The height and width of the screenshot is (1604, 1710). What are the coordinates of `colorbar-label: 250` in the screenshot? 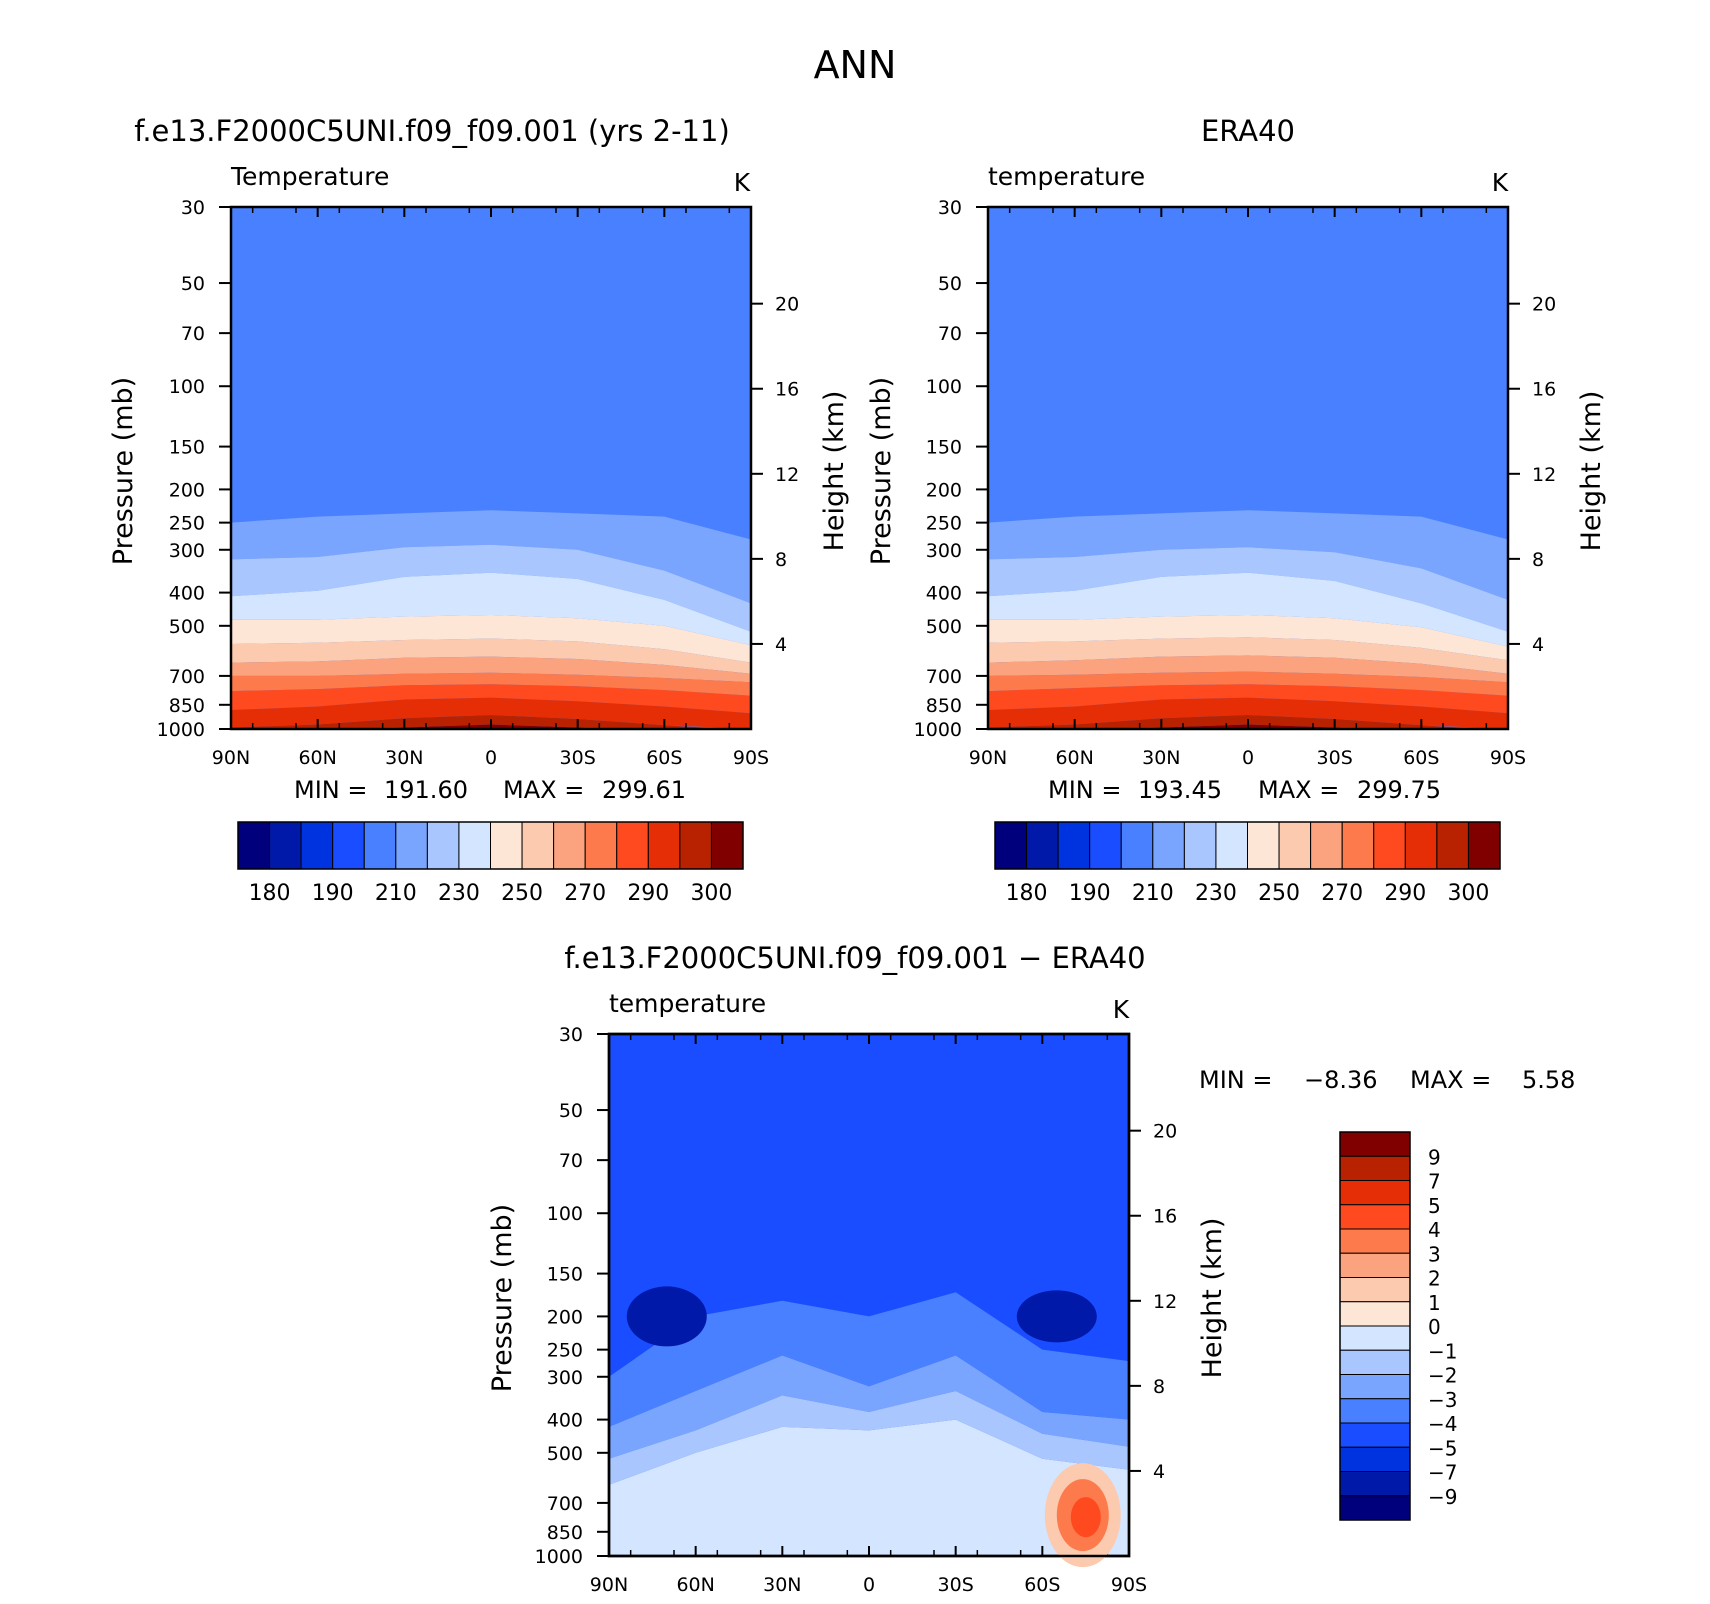 It's located at (1279, 893).